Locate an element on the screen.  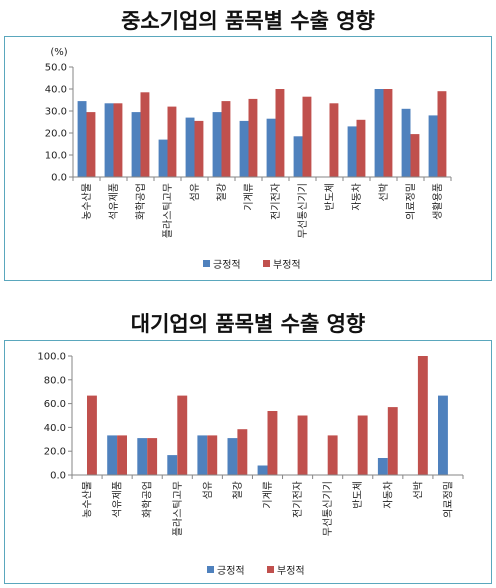
y-tick-label: 30.0 is located at coordinates (56, 112).